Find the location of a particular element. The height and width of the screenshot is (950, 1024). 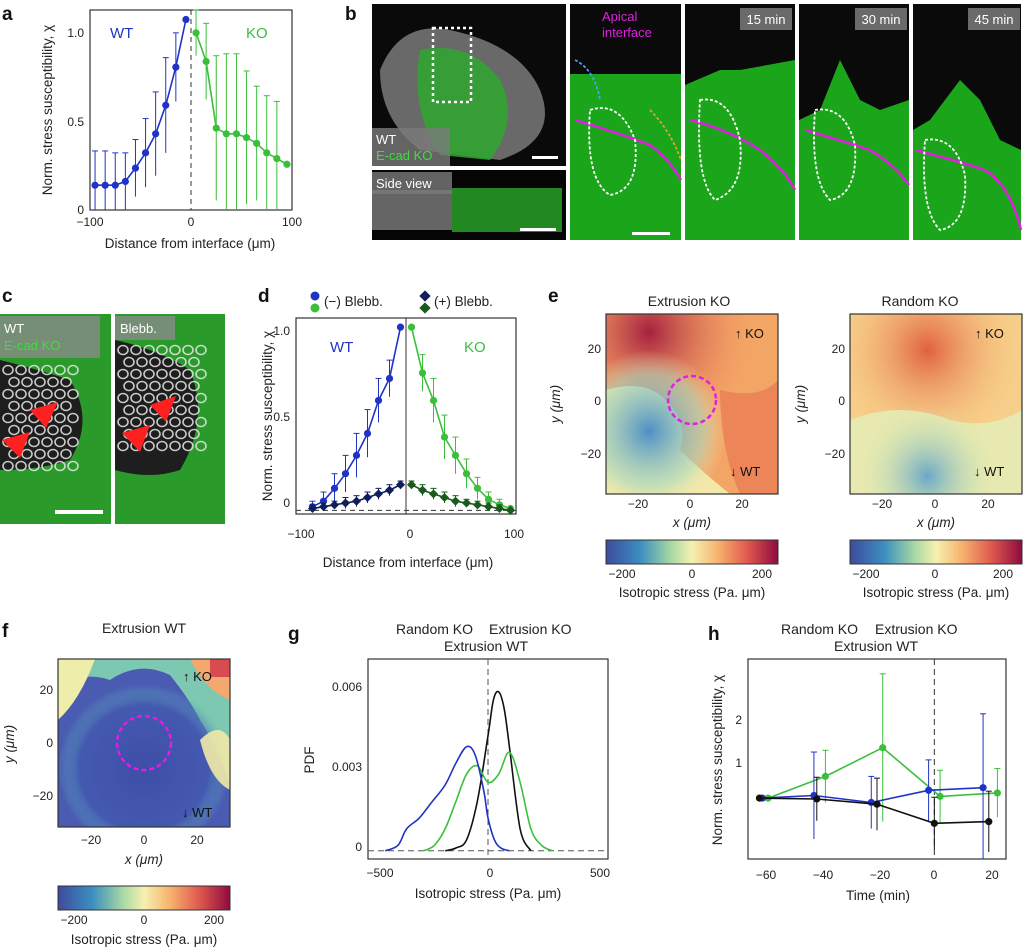

b-side-view-caption: Side view is located at coordinates (404, 183).